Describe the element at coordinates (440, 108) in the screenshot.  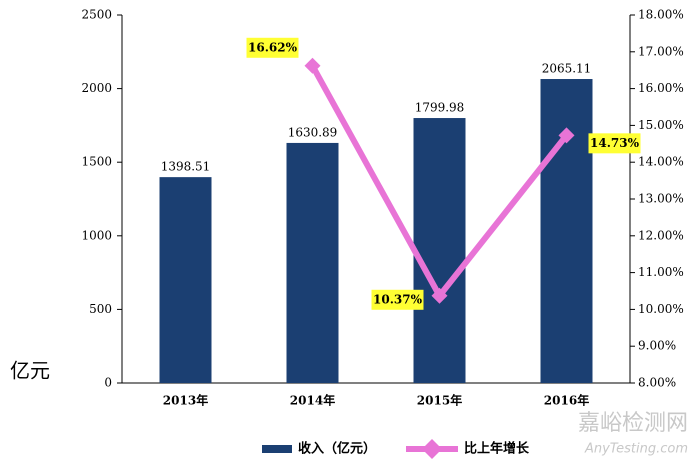
I see `bar-value-label: 1799.98` at that location.